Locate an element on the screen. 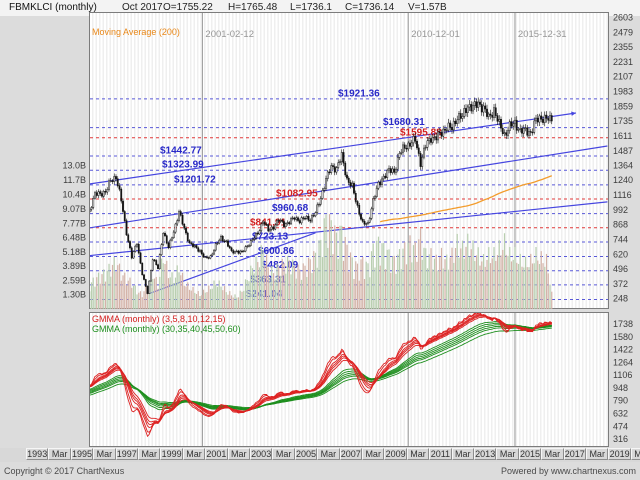 This screenshot has height=480, width=640. svg-text: 5.18B is located at coordinates (74, 252).